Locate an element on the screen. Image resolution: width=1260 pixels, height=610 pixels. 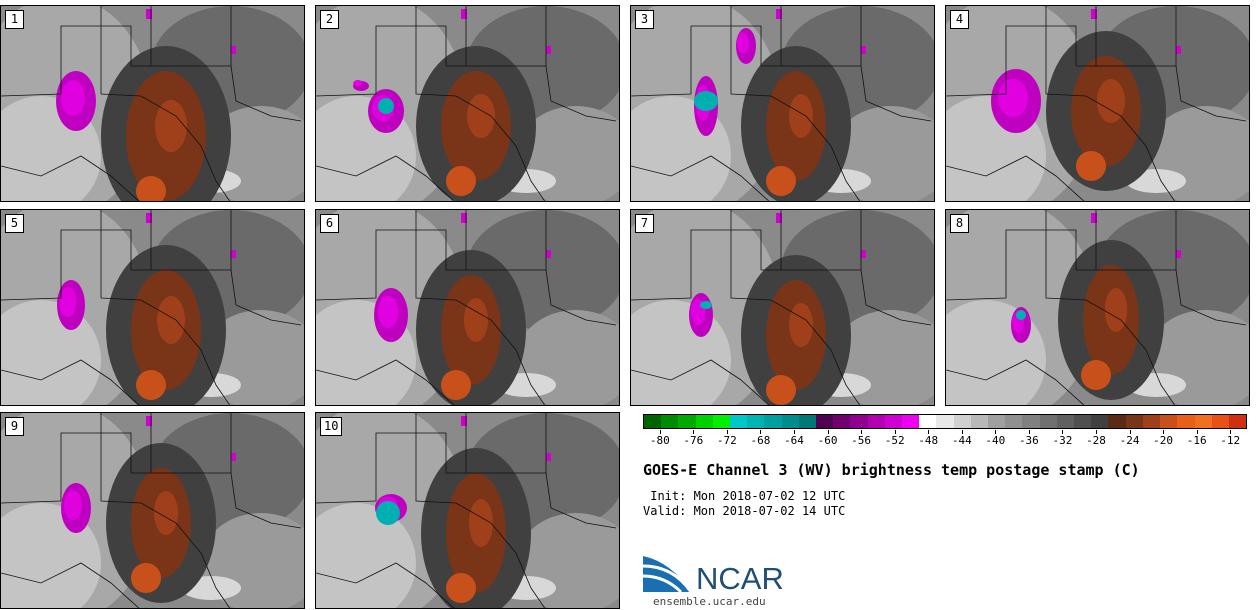
map-panel-6: 6 is located at coordinates (467, 307).